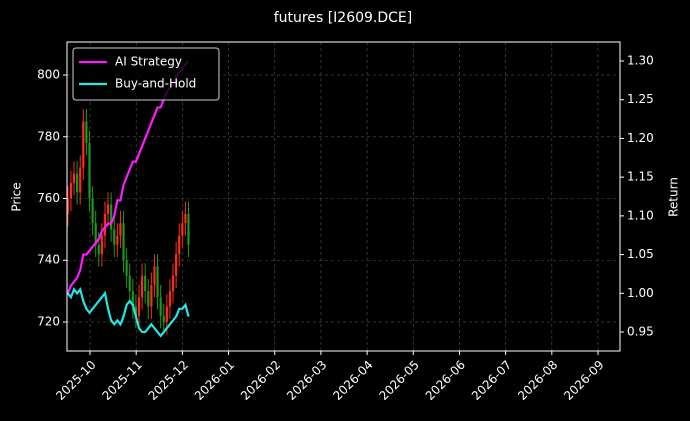  What do you see at coordinates (155, 84) in the screenshot?
I see `legend-label: Buy-and-Hold` at bounding box center [155, 84].